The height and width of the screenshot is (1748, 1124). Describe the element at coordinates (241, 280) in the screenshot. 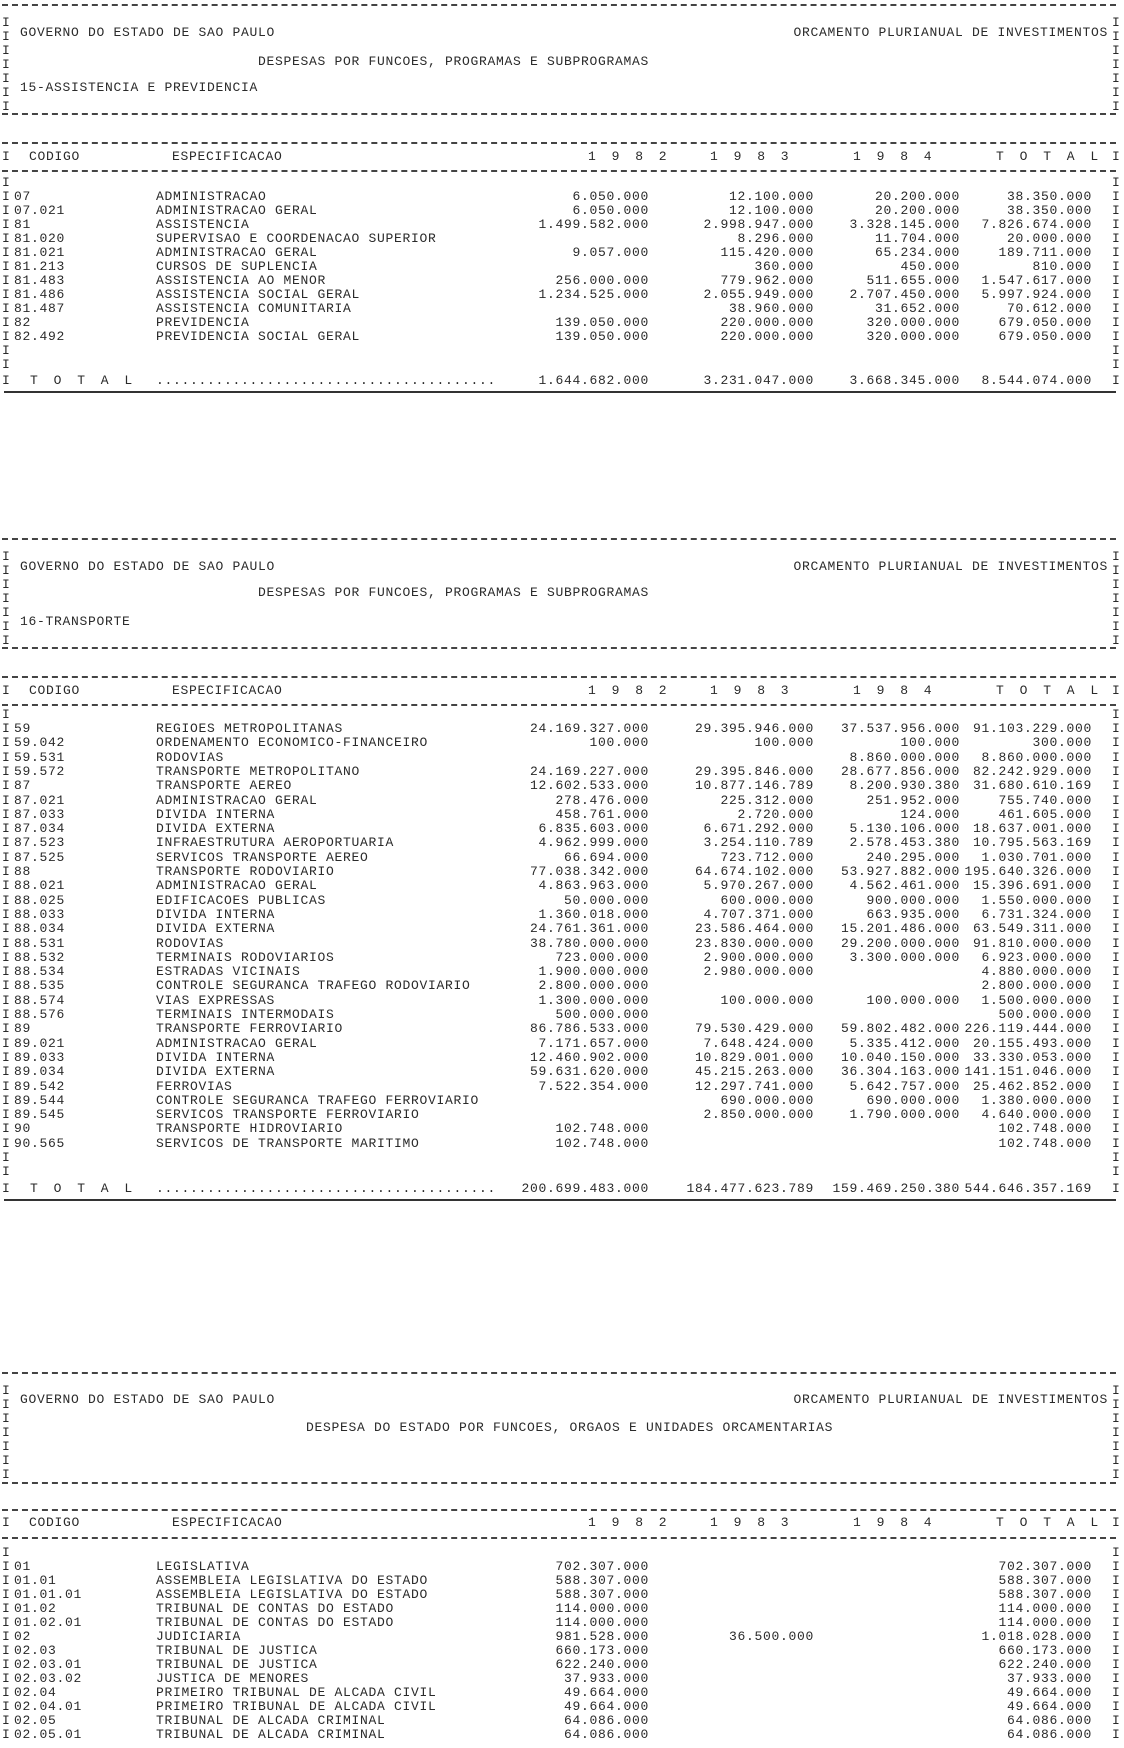

I see `row-specification: ASSISTENCIA AO MENOR` at that location.